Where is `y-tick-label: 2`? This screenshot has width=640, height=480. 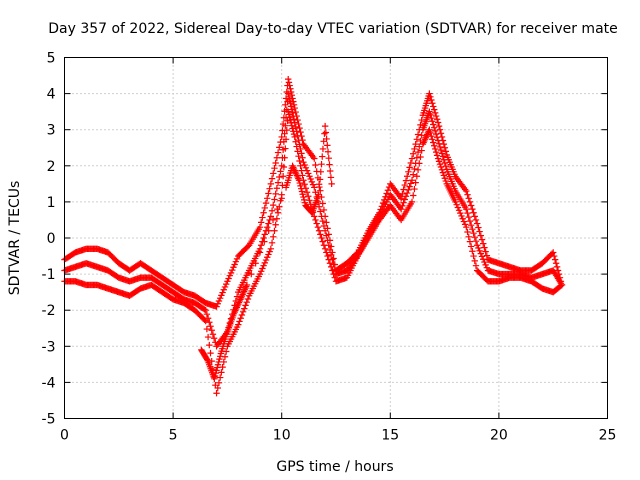 y-tick-label: 2 is located at coordinates (51, 167).